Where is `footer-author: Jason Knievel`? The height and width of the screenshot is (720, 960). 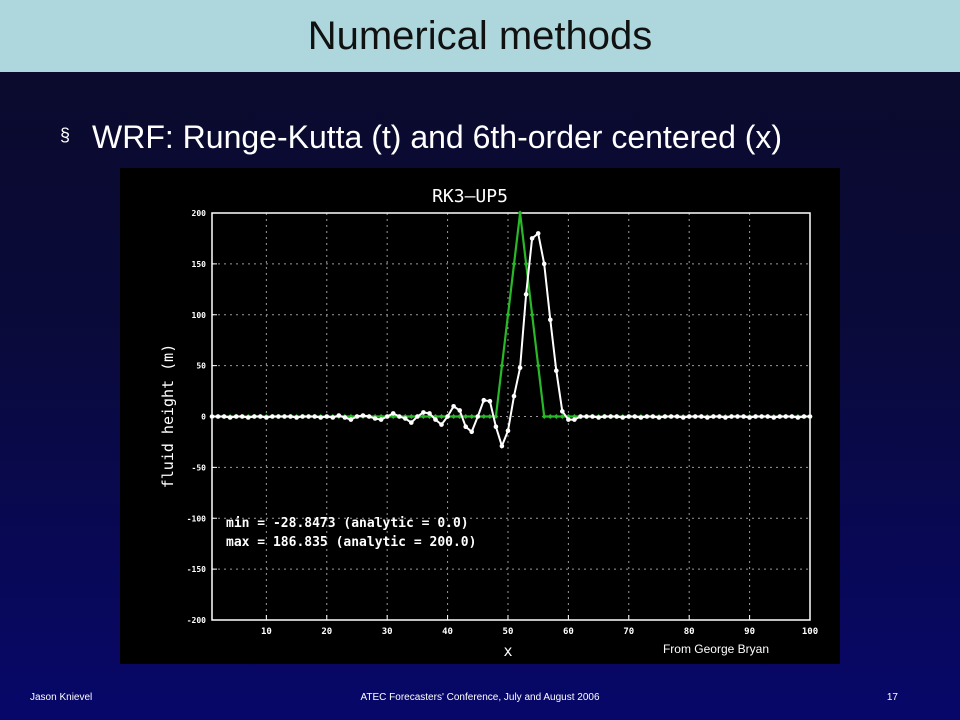
footer-author: Jason Knievel is located at coordinates (61, 697).